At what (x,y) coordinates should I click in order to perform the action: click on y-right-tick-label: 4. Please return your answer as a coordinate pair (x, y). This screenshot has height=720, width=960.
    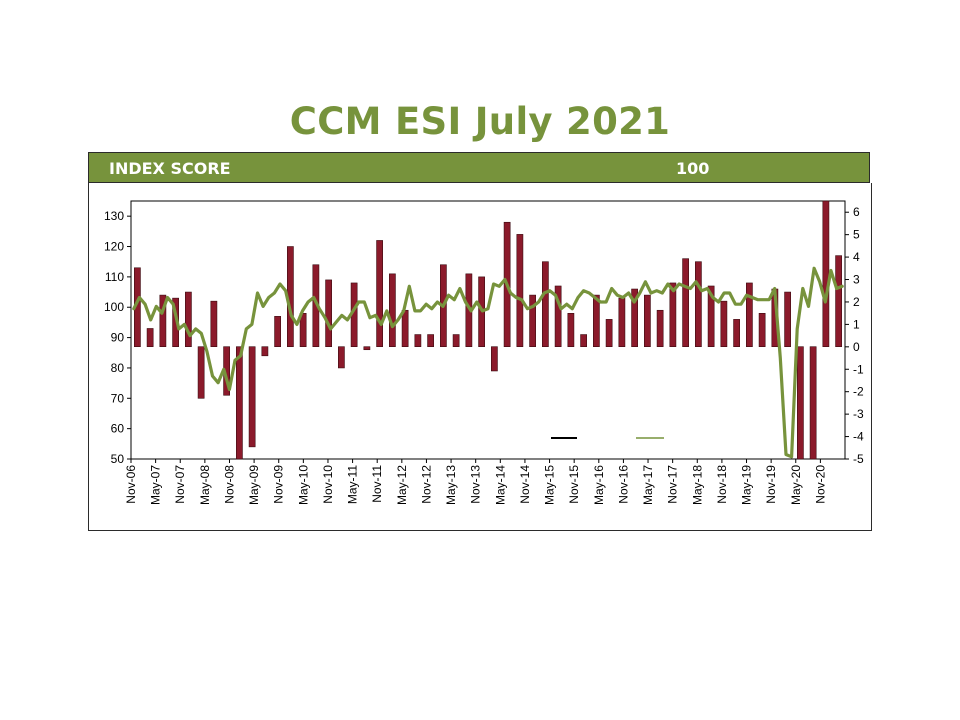
    Looking at the image, I should click on (856, 257).